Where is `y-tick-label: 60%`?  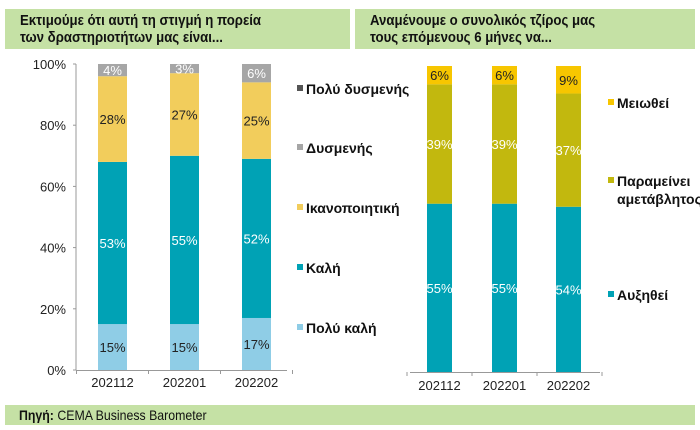 y-tick-label: 60% is located at coordinates (53, 186).